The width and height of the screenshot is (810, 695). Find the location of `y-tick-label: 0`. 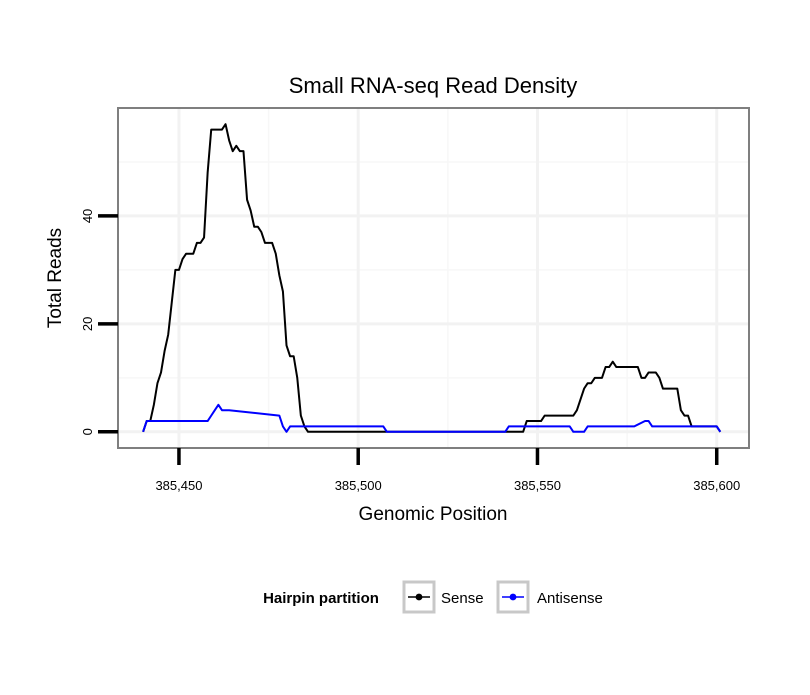

y-tick-label: 0 is located at coordinates (87, 431).